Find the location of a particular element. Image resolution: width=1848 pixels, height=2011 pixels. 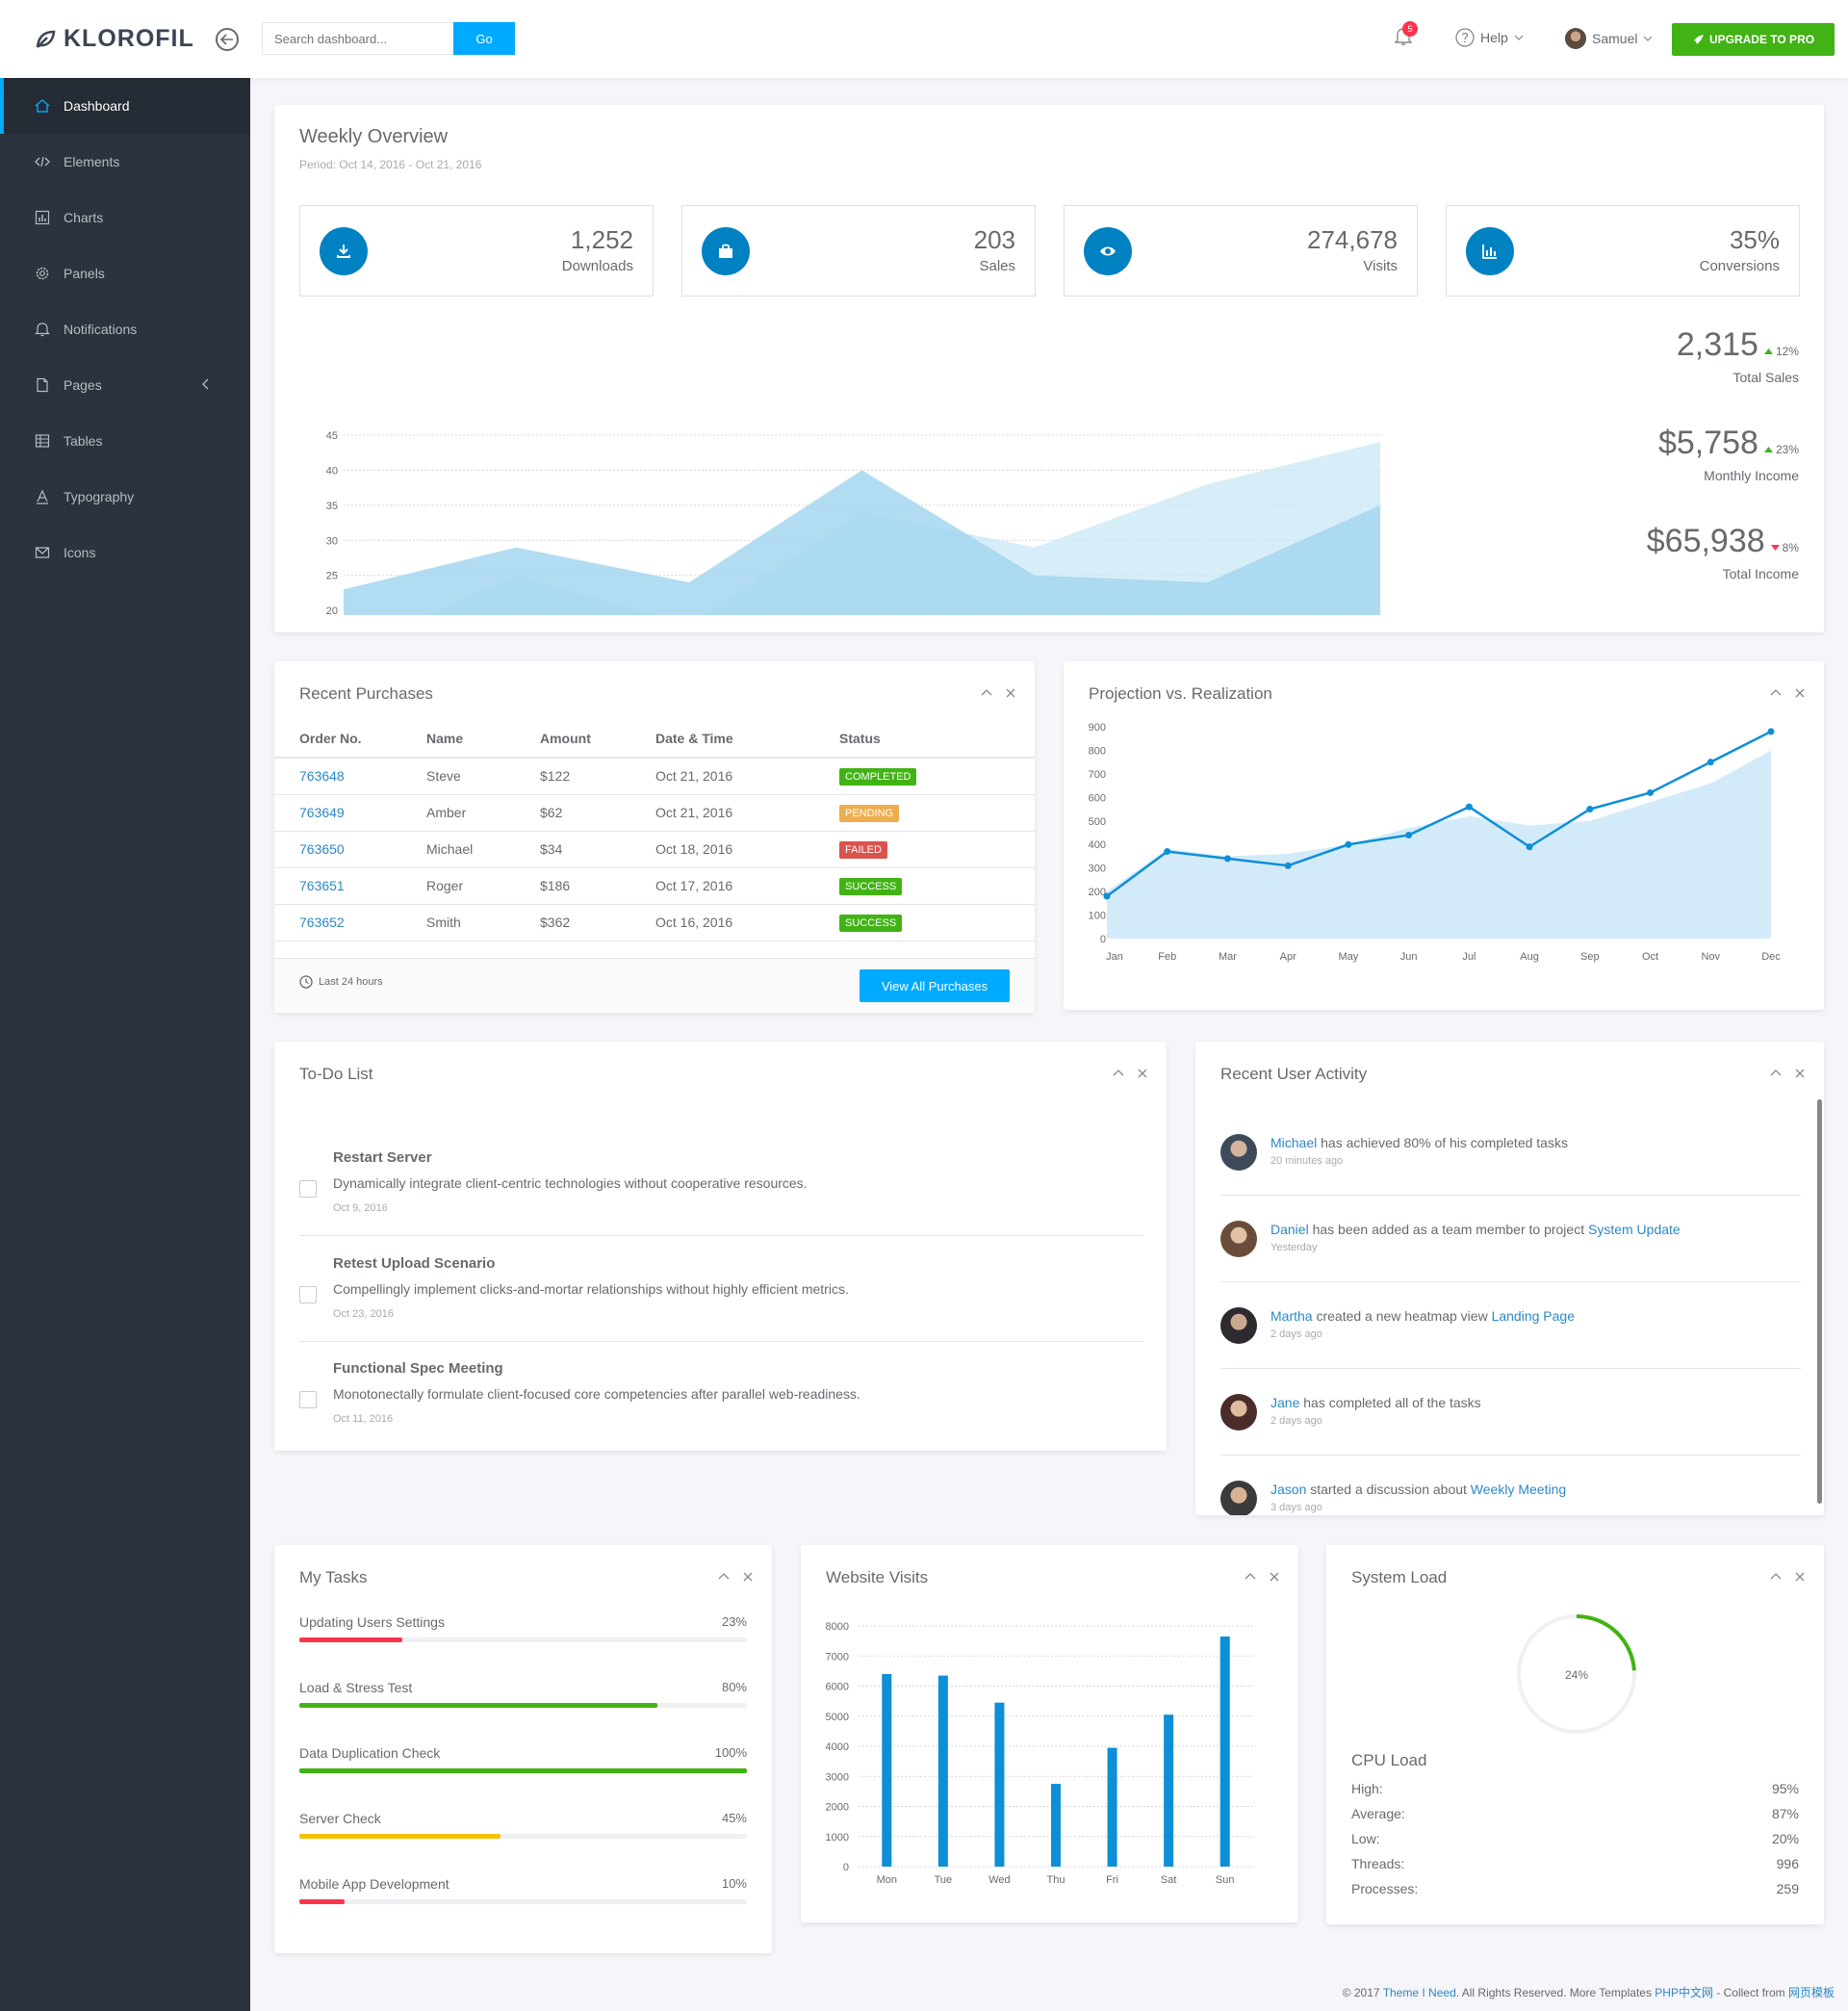

upgrade-to-pro-button: UPGRADE TO PRO is located at coordinates (1753, 39).